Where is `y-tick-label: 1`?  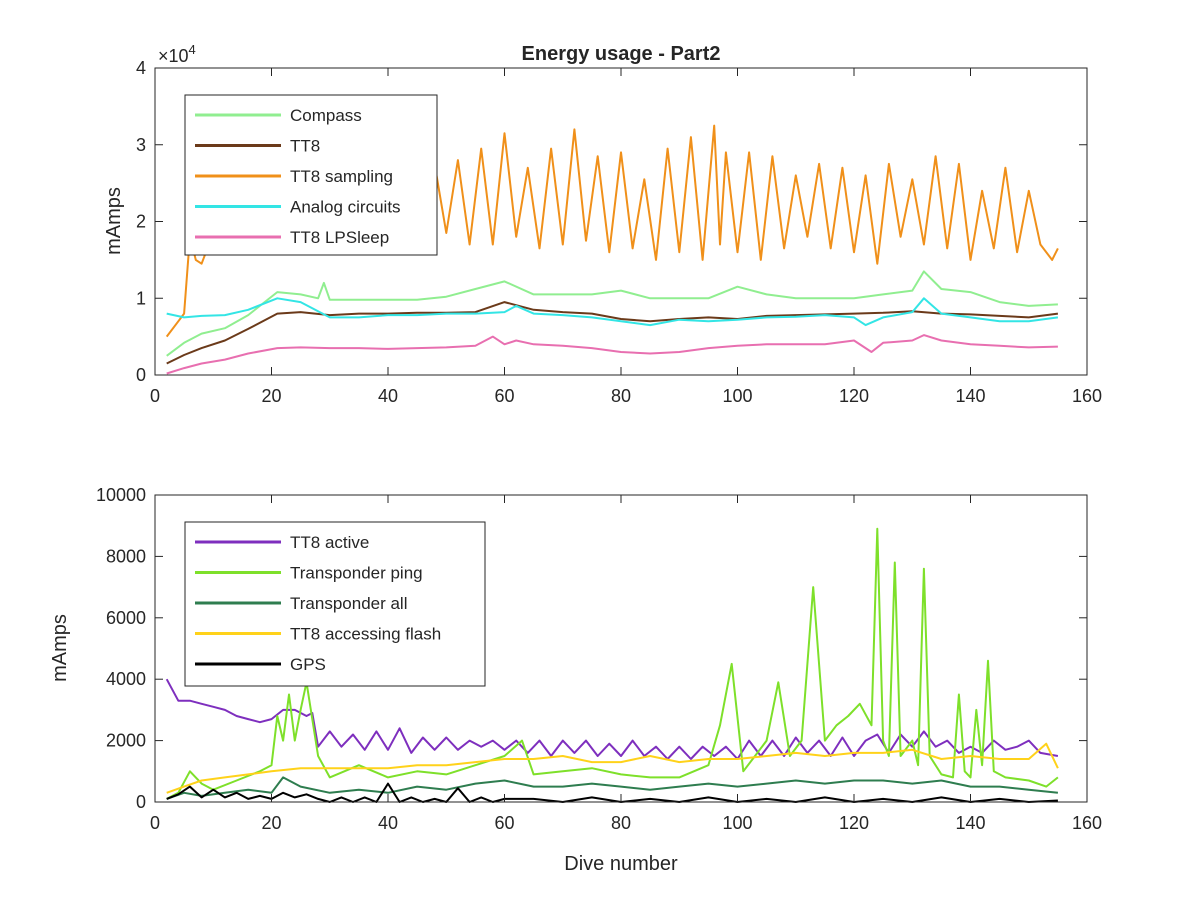
y-tick-label: 1 is located at coordinates (141, 298).